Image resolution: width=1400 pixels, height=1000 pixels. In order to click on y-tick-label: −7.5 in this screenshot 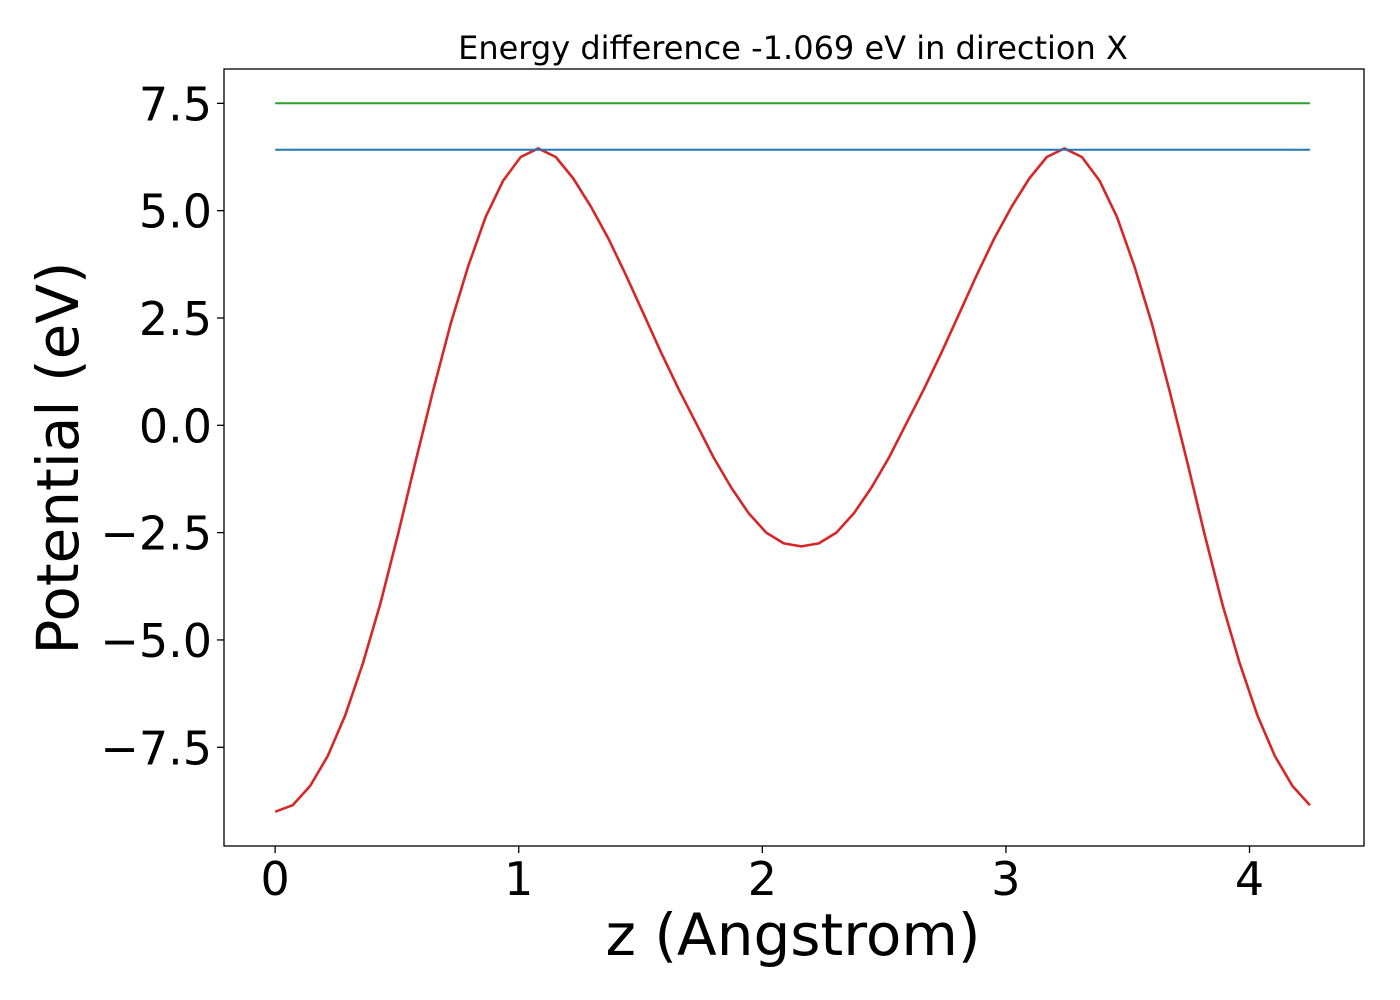, I will do `click(156, 748)`.